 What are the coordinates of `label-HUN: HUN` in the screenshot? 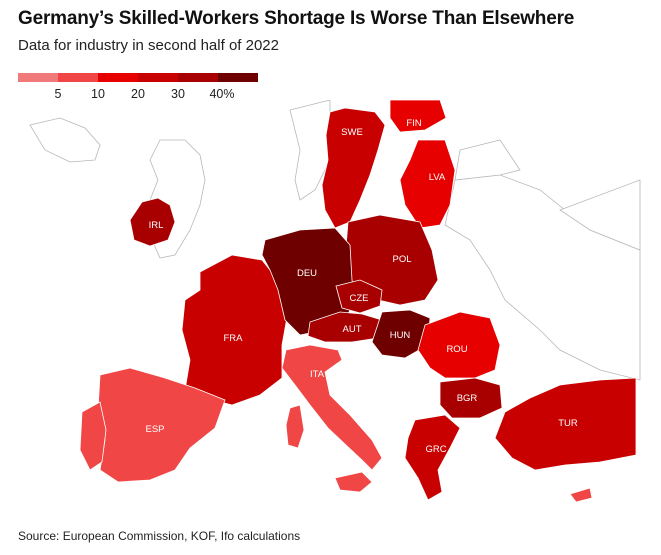 It's located at (400, 335).